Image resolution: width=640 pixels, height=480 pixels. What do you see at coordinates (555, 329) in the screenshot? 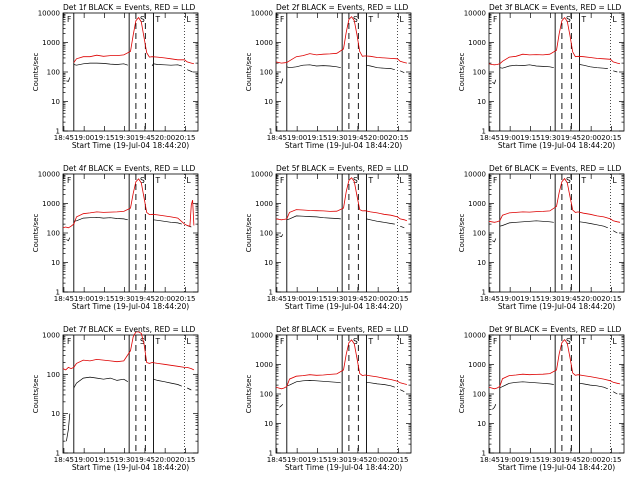
I see `panel-title: Det 9f BLACK = Events, RED = LLD` at bounding box center [555, 329].